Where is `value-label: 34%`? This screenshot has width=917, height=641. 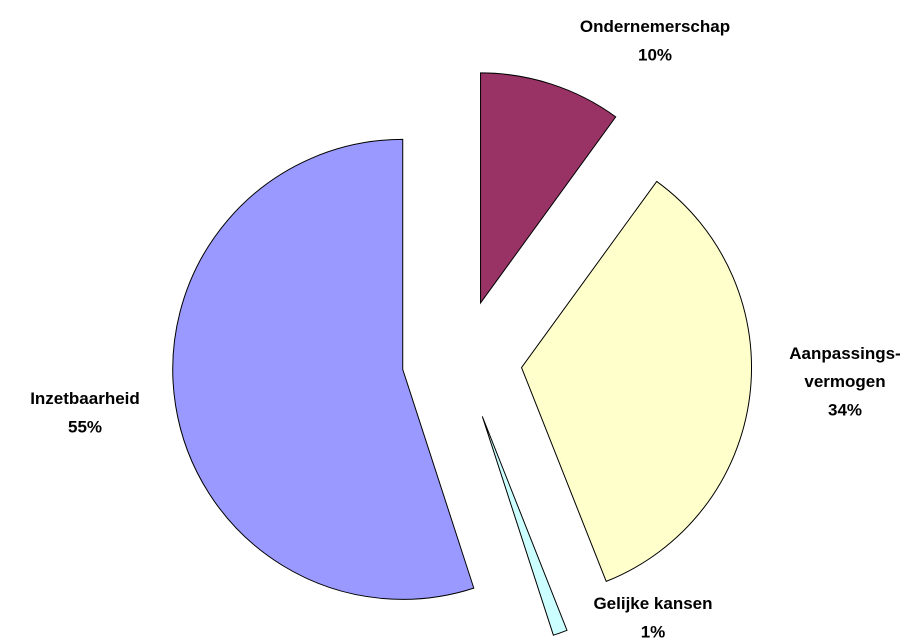
value-label: 34% is located at coordinates (845, 409).